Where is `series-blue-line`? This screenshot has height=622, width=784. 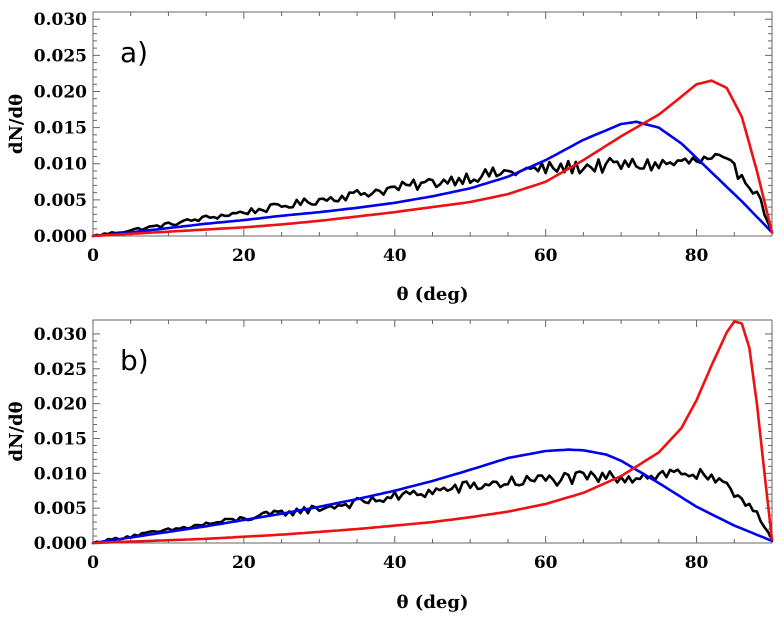 series-blue-line is located at coordinates (432, 496).